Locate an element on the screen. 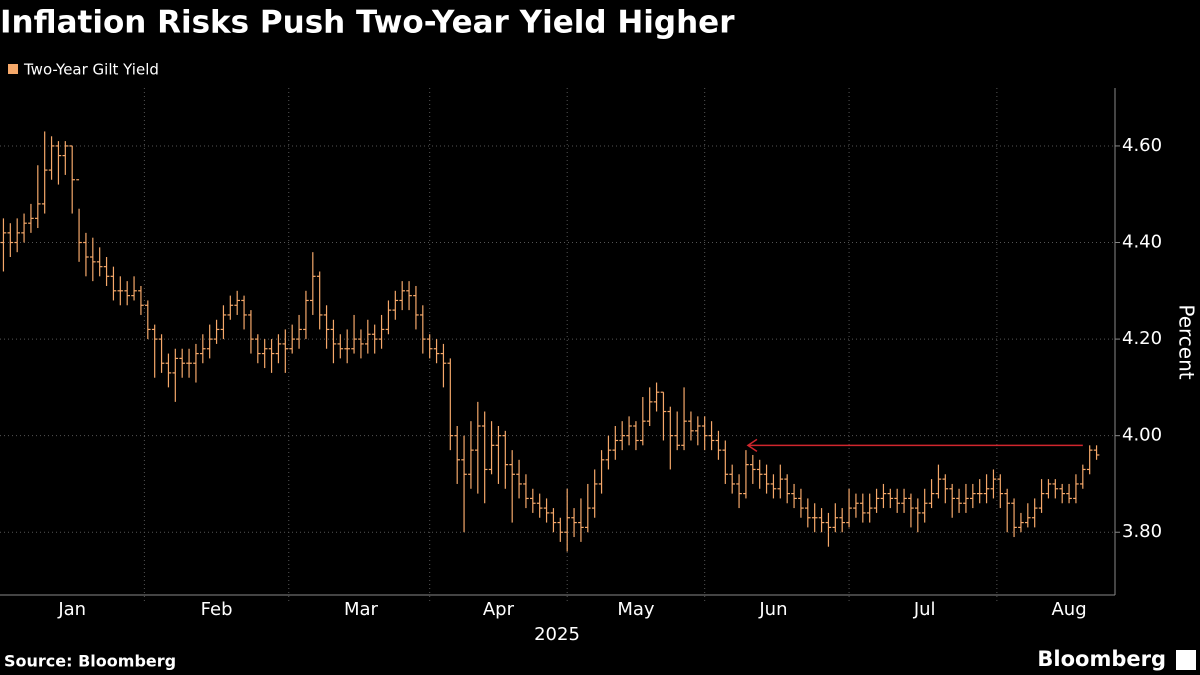 This screenshot has width=1200, height=675. x-tick-label: Feb is located at coordinates (217, 609).